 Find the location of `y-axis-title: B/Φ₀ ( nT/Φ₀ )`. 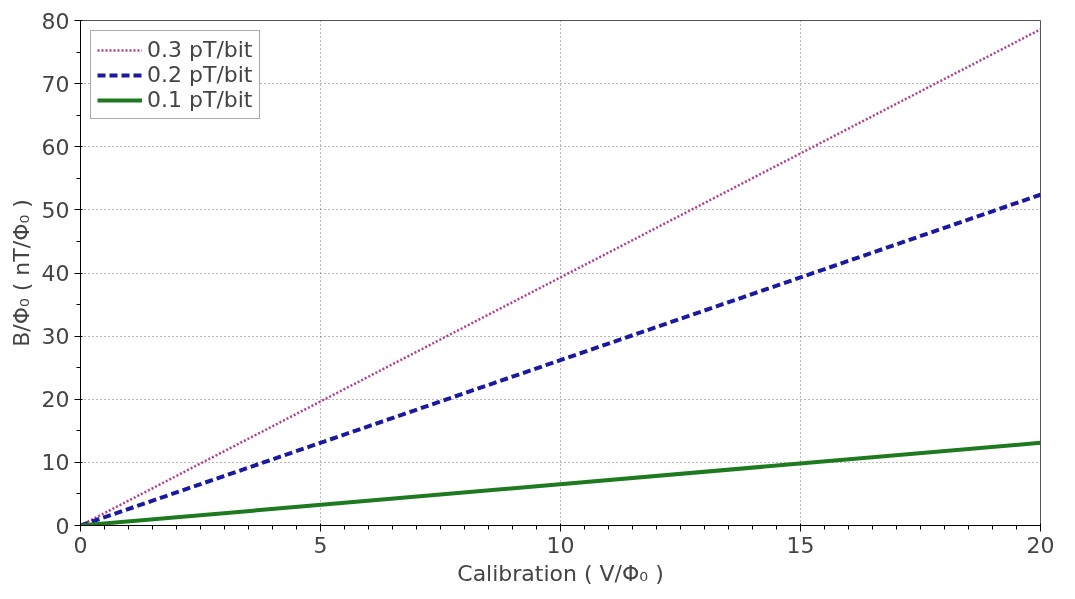

y-axis-title: B/Φ₀ ( nT/Φ₀ ) is located at coordinates (21, 273).